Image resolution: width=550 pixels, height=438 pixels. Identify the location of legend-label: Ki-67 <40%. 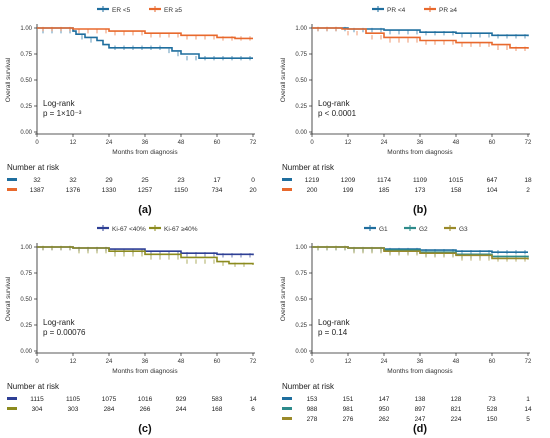
(129, 229).